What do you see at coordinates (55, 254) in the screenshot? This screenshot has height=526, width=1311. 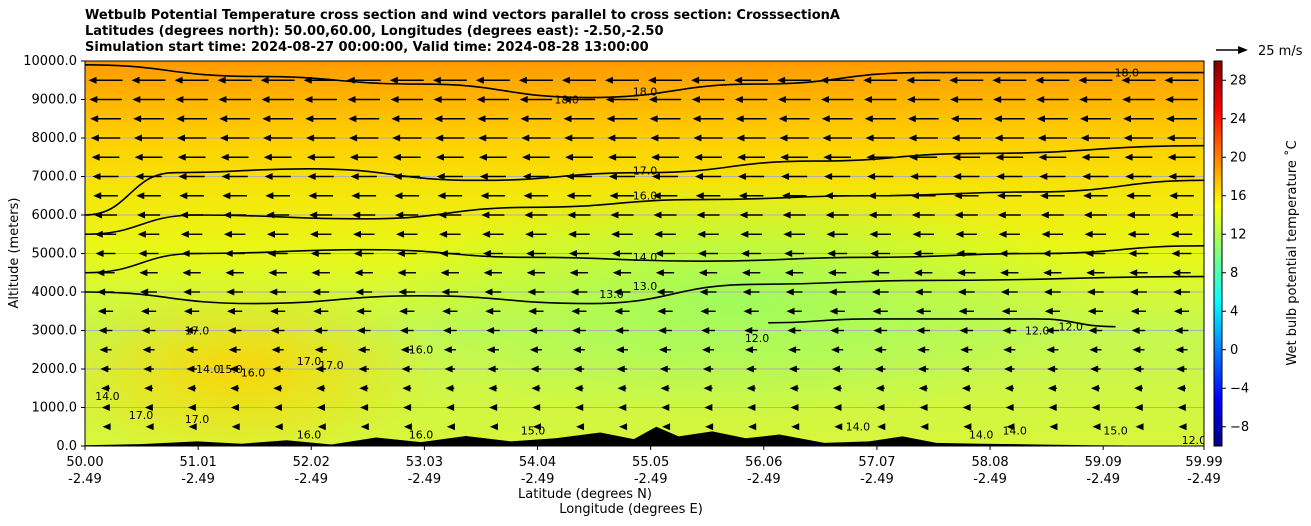 I see `y-tick-label: 5000.0` at bounding box center [55, 254].